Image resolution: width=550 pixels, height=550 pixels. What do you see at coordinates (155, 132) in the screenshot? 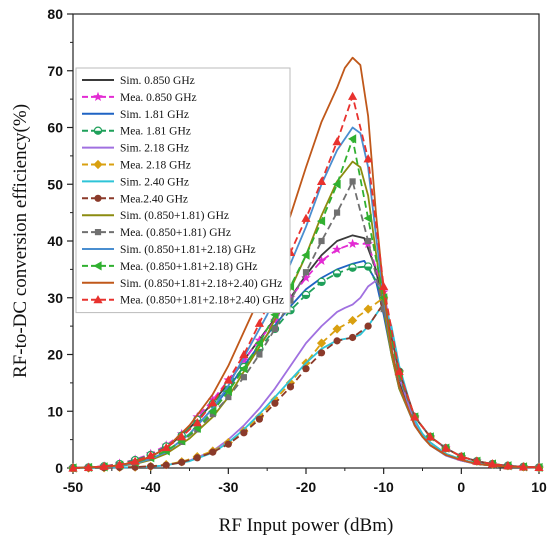
I see `legend-label: Mea. 1.81 GHz` at bounding box center [155, 132].